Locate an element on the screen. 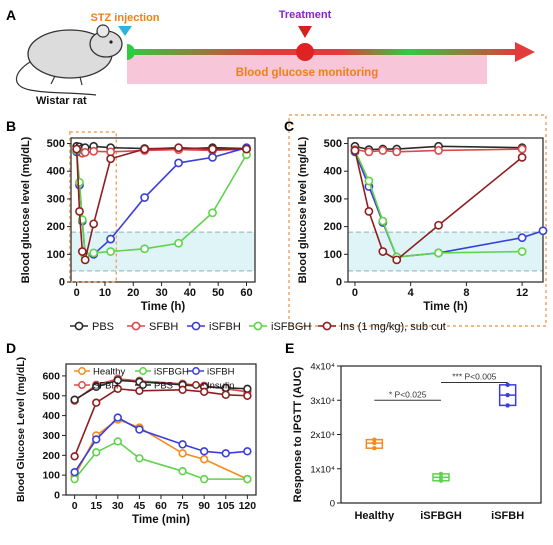  rat-eye is located at coordinates (111, 42).